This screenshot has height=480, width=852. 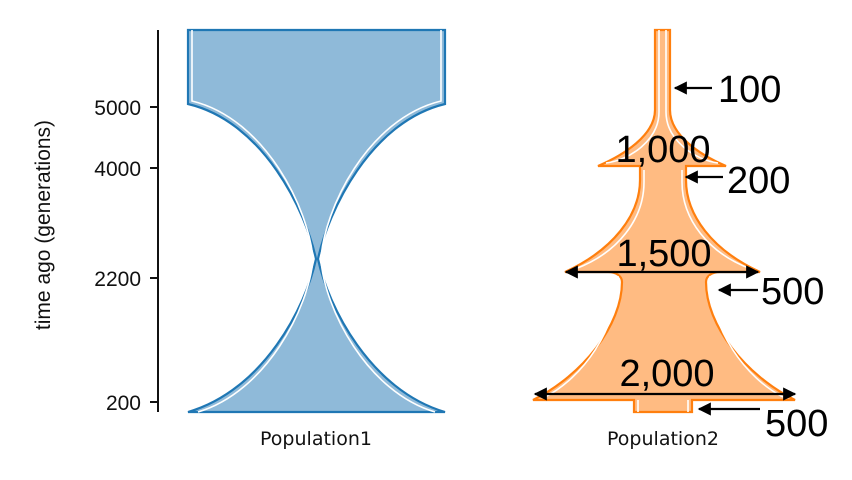 What do you see at coordinates (117, 279) in the screenshot?
I see `y-tick-label-2200: 2200` at bounding box center [117, 279].